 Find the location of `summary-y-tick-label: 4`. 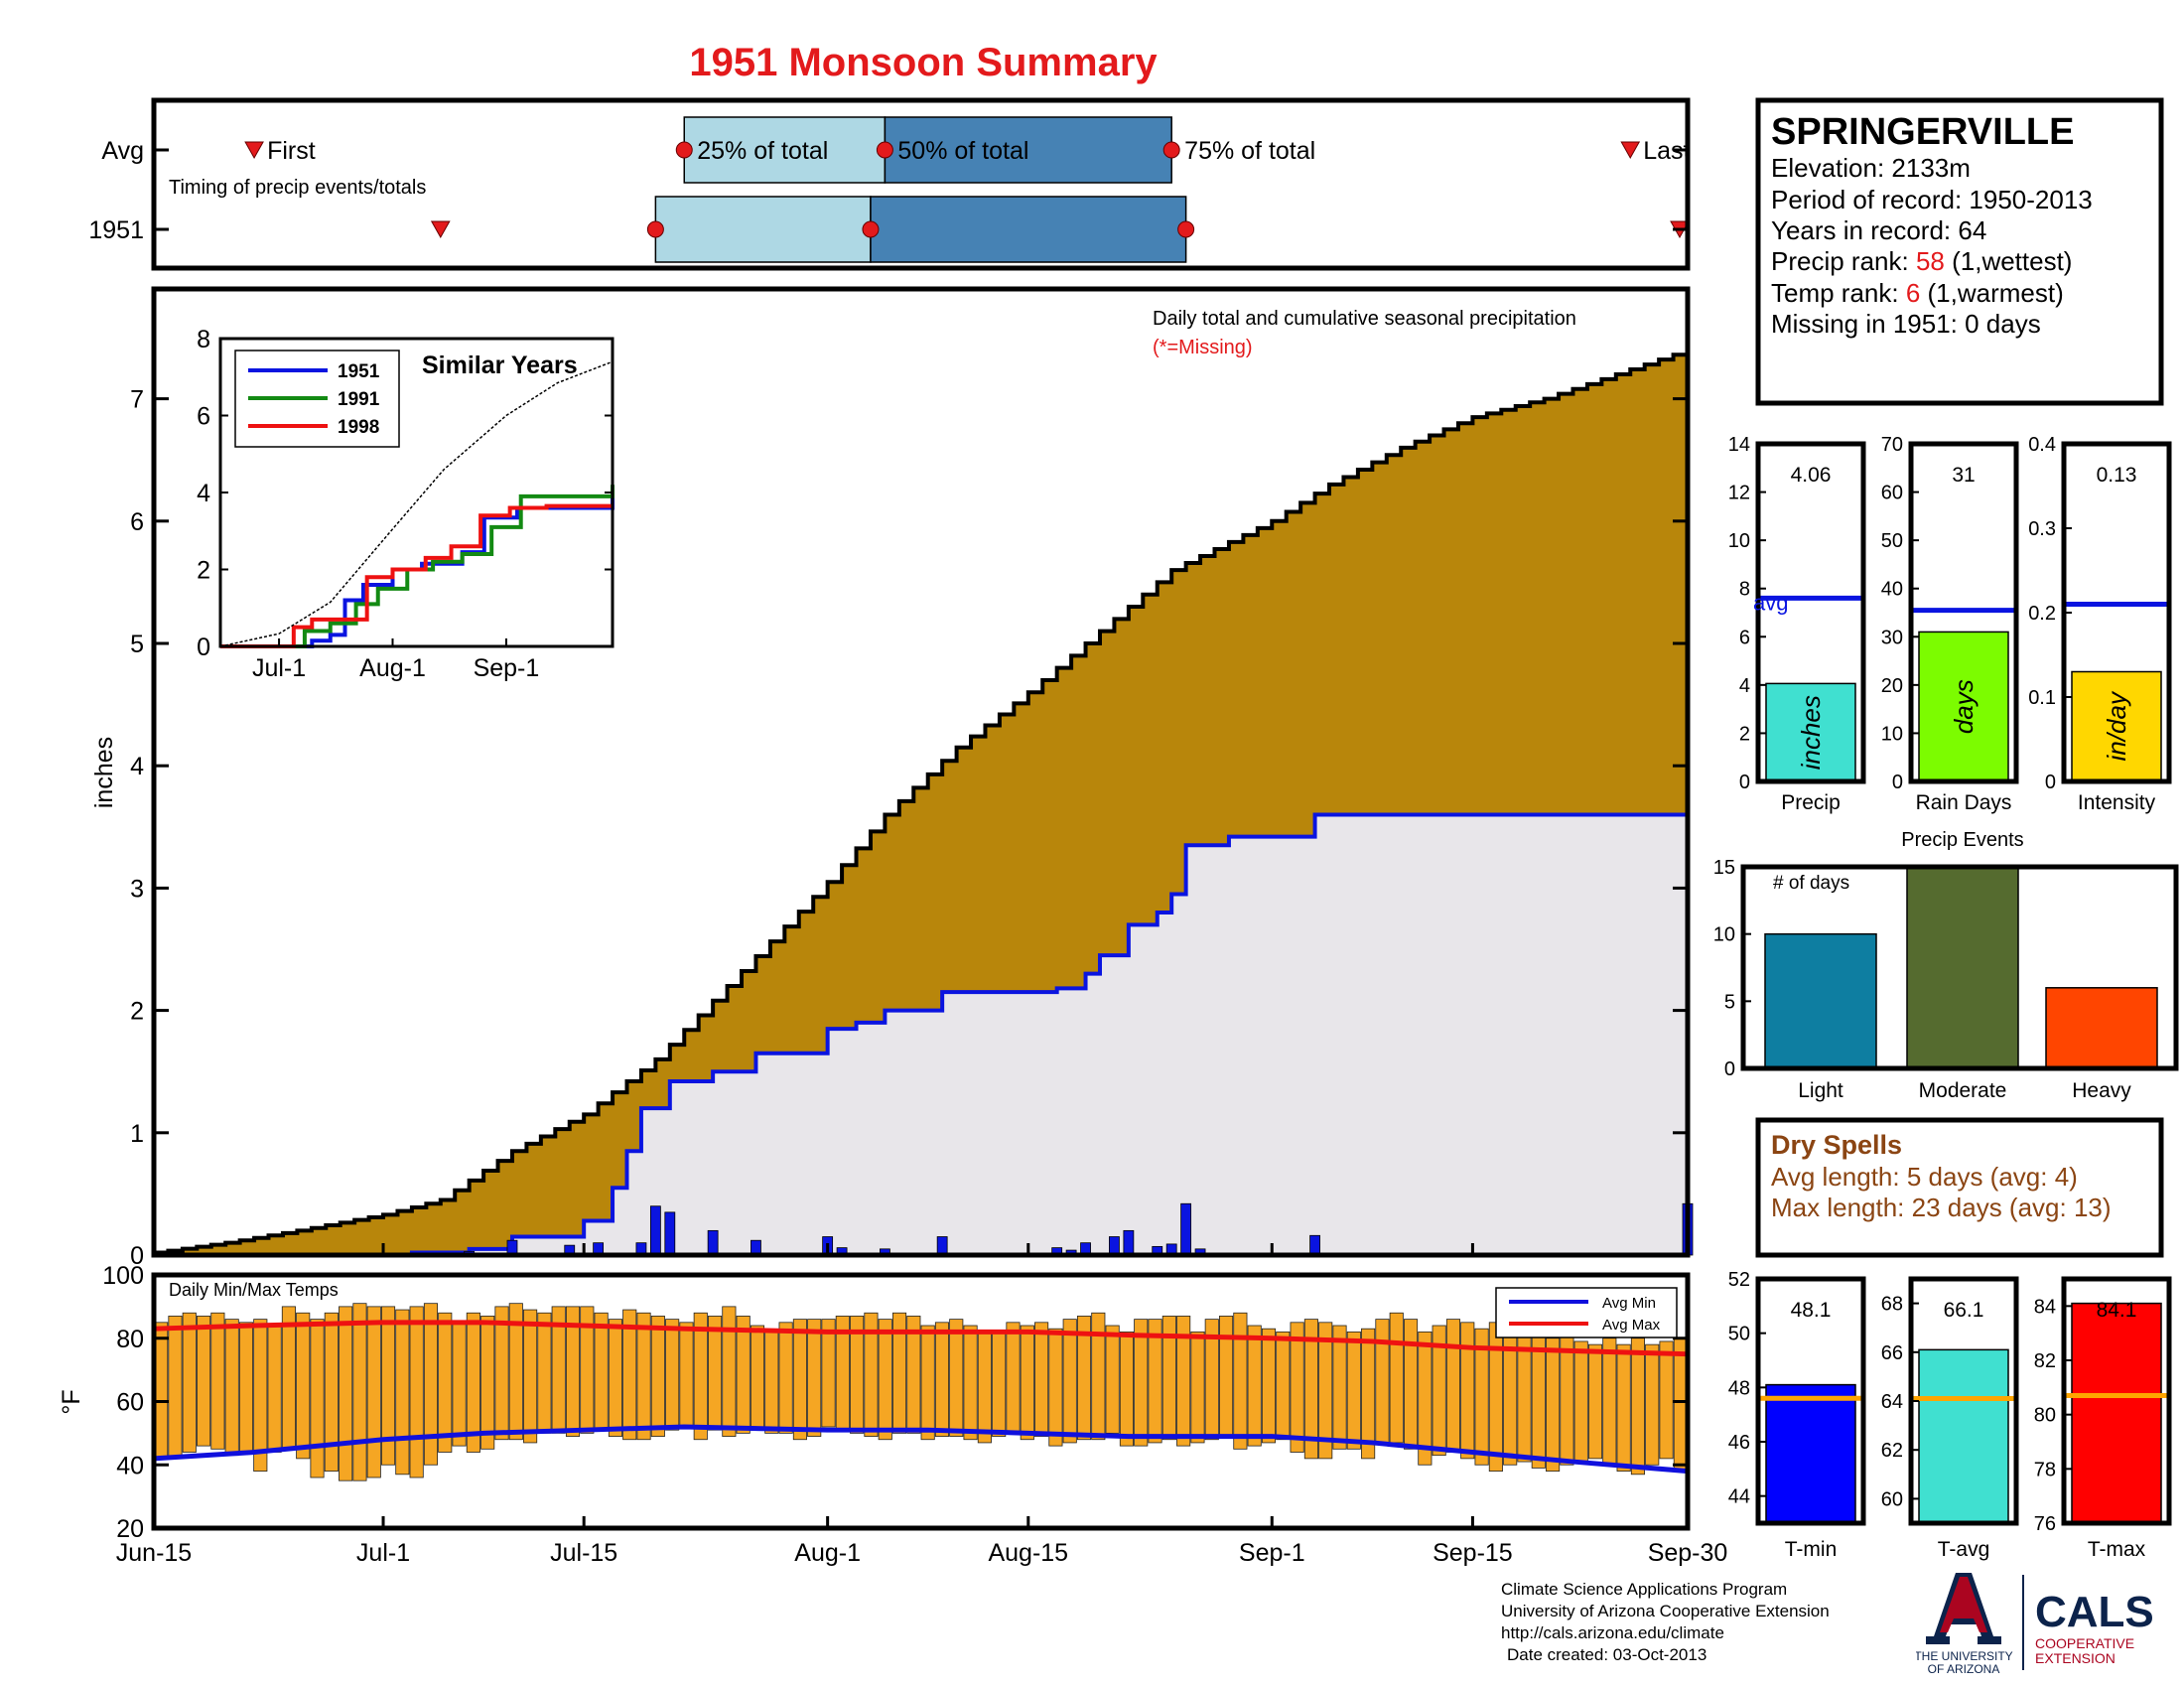

summary-y-tick-label: 4 is located at coordinates (1744, 686).